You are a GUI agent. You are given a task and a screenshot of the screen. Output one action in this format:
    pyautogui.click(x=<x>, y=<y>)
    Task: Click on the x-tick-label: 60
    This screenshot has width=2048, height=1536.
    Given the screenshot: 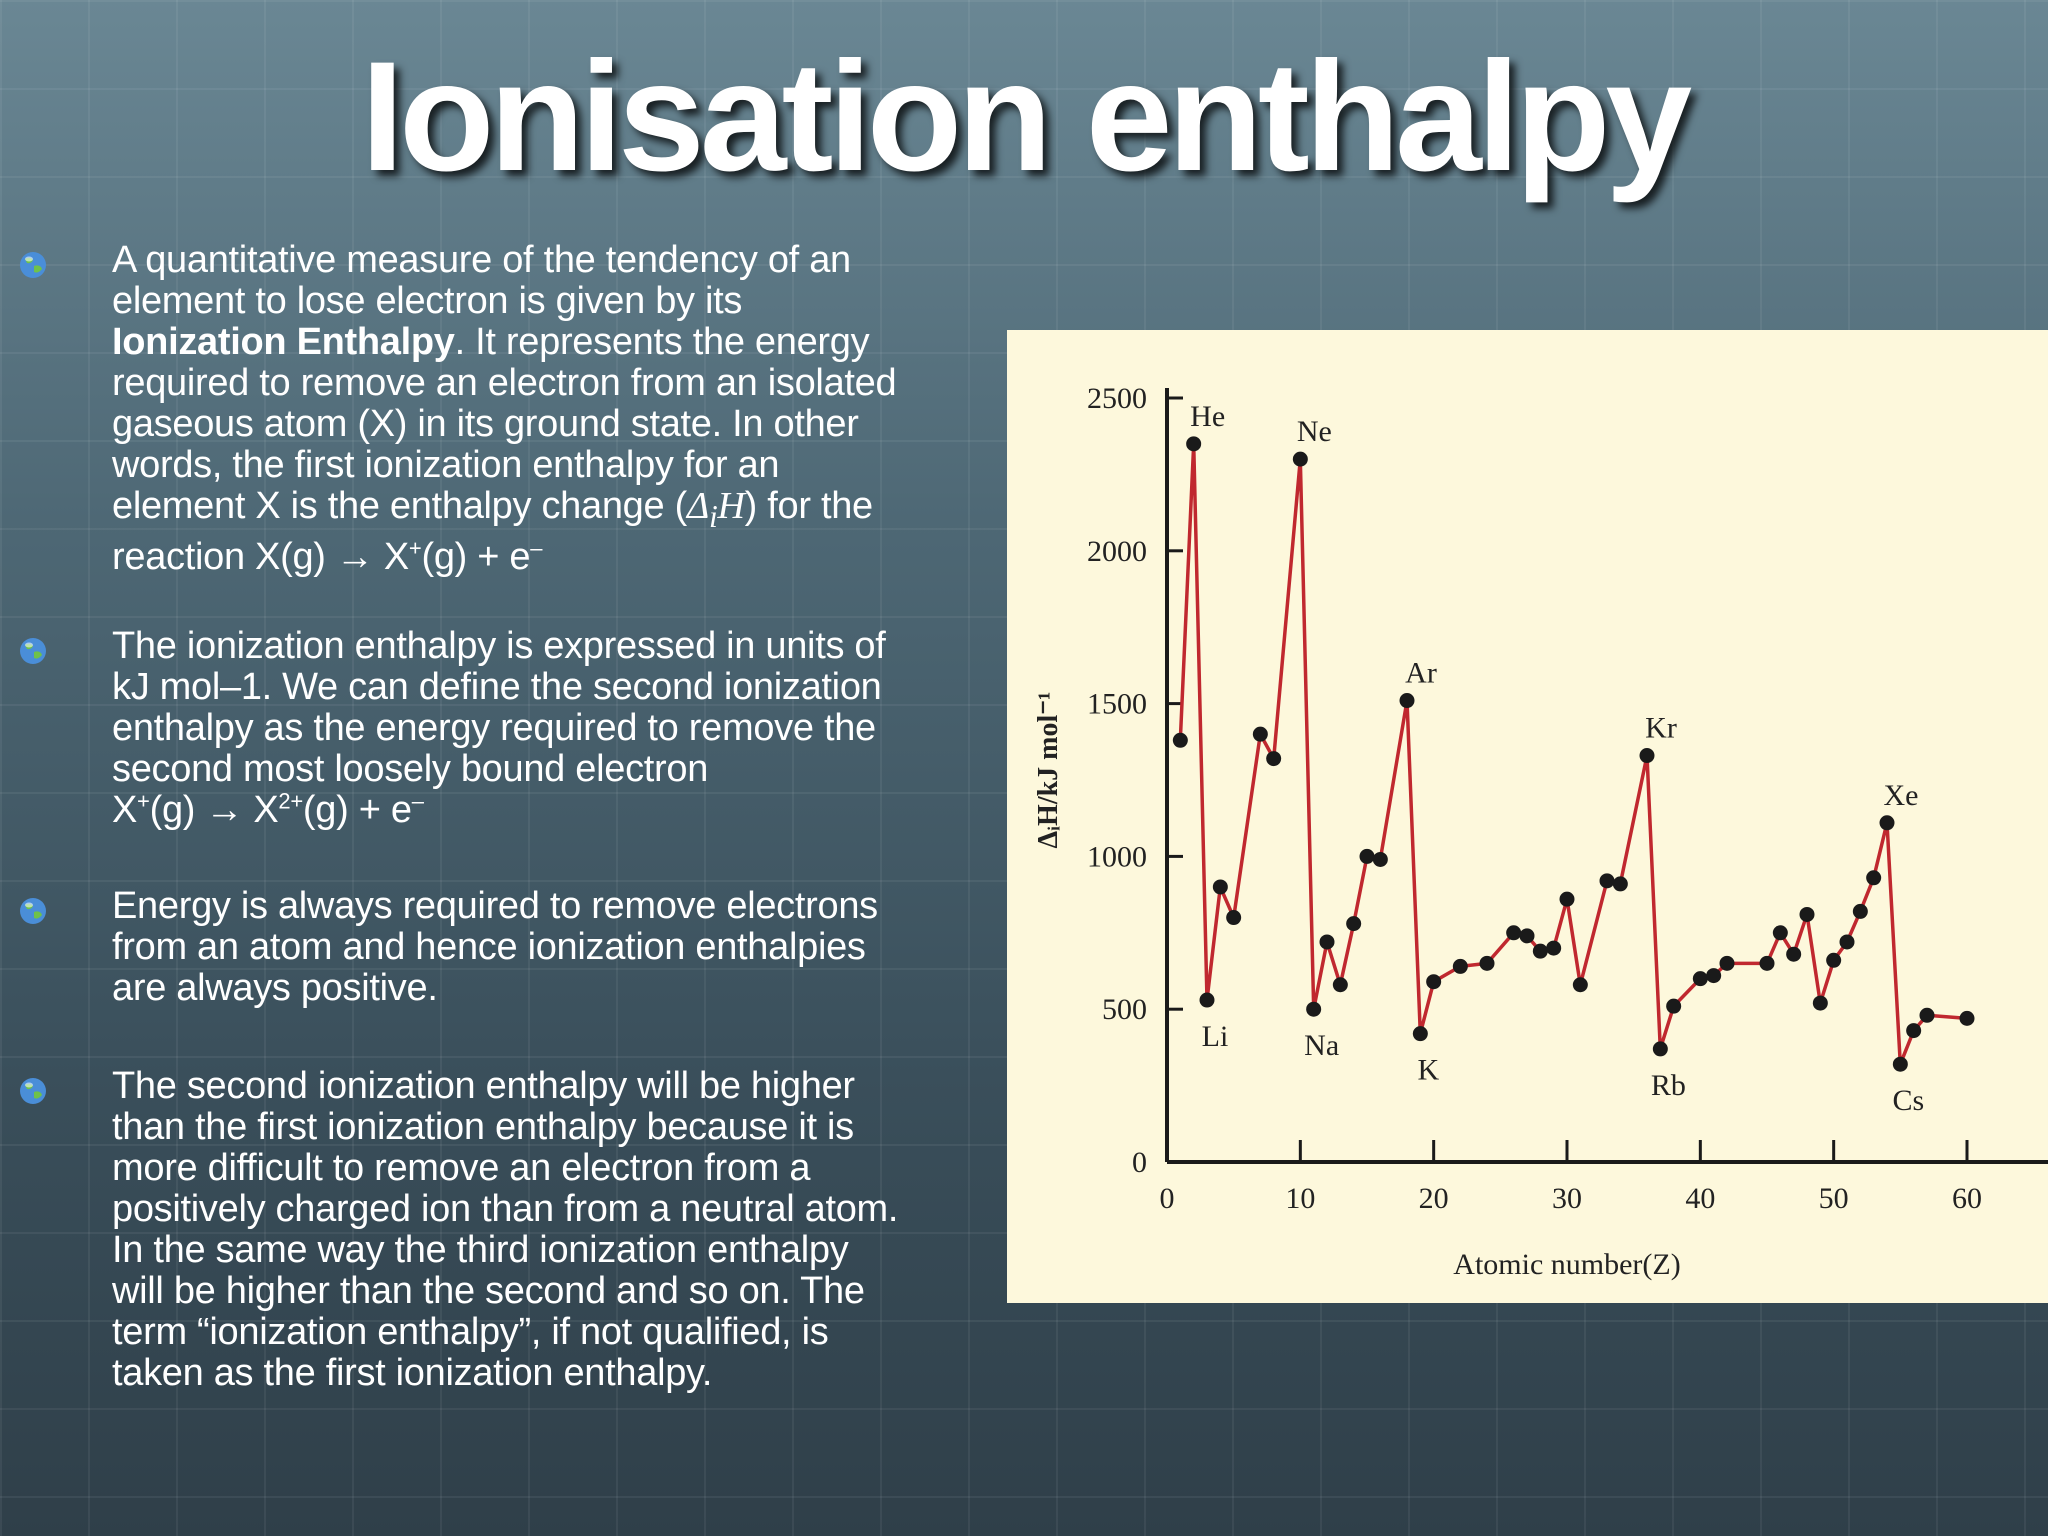 What is the action you would take?
    pyautogui.click(x=1967, y=1198)
    